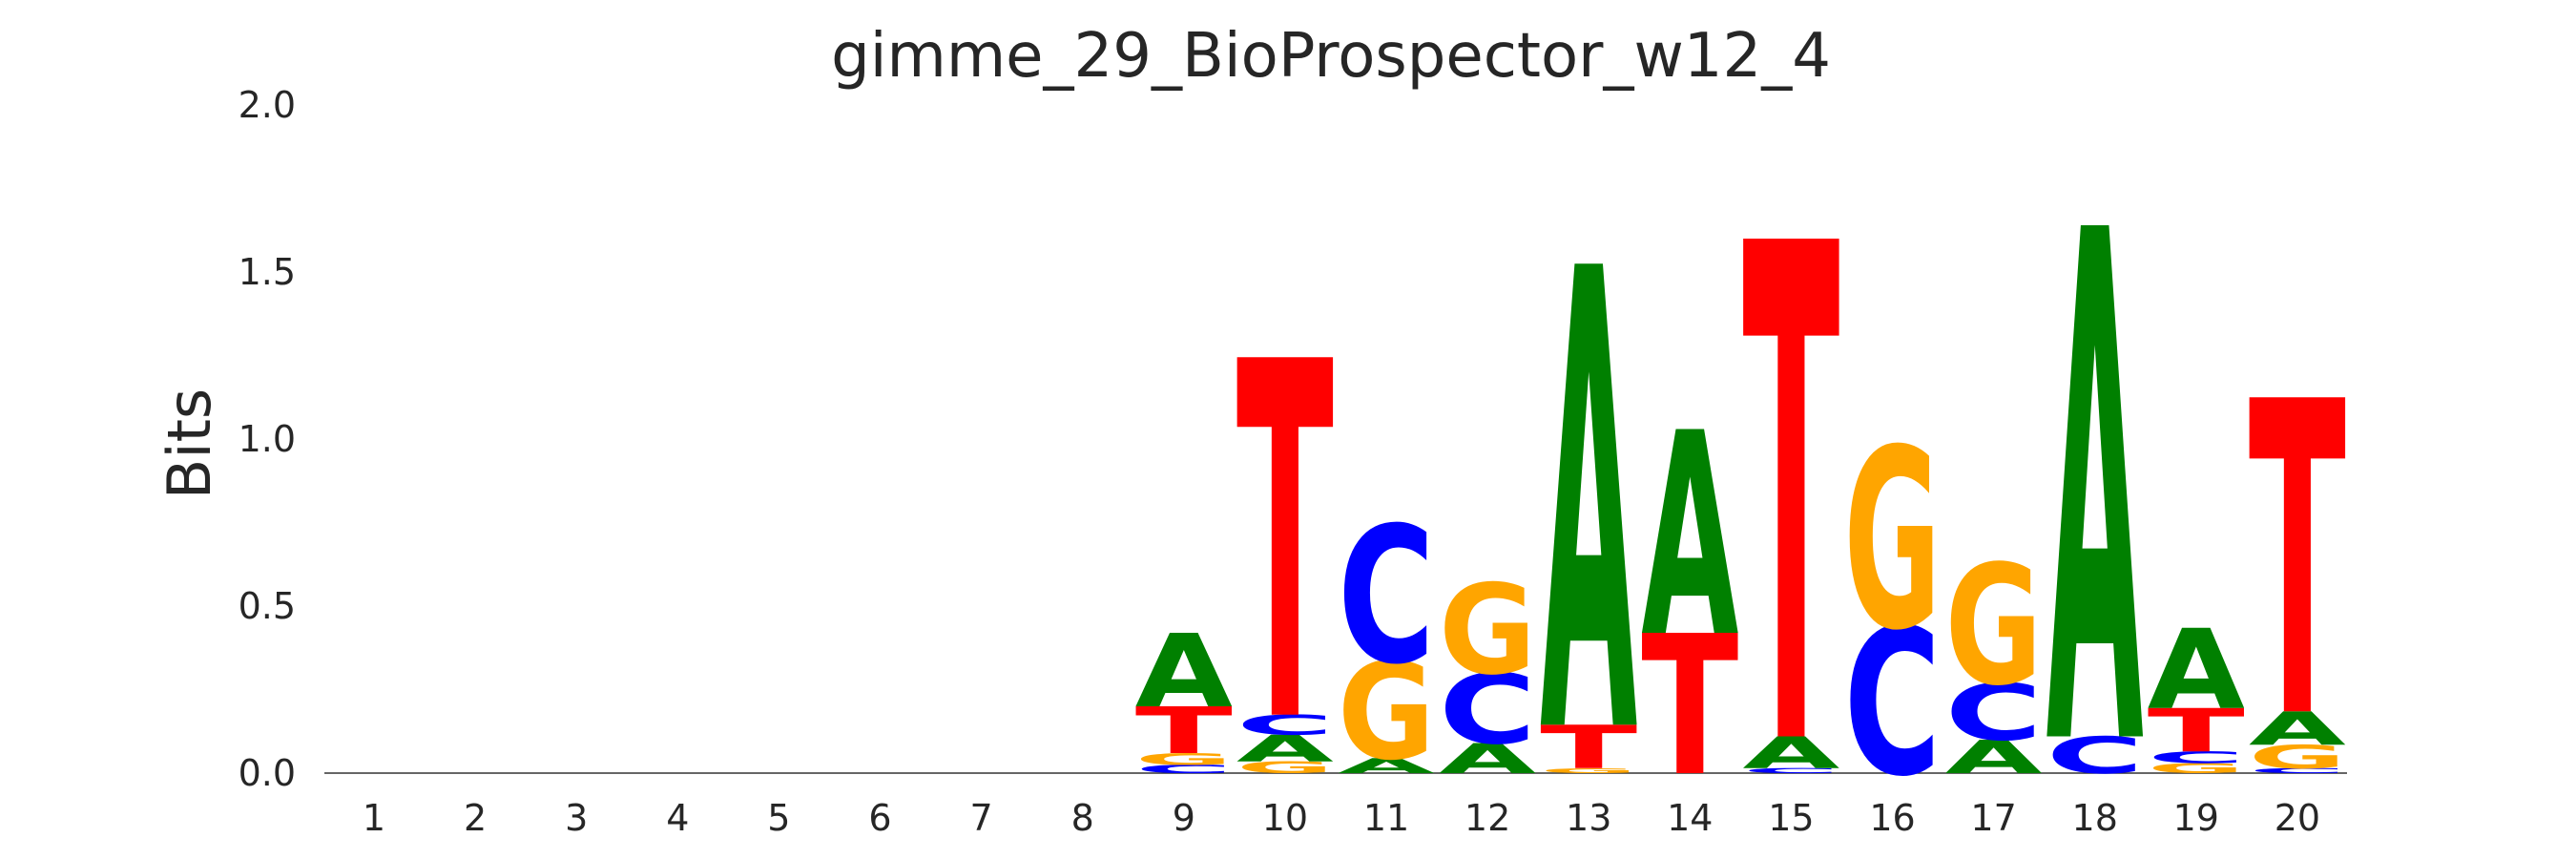  I want to click on x-tick-label: 19, so click(2196, 818).